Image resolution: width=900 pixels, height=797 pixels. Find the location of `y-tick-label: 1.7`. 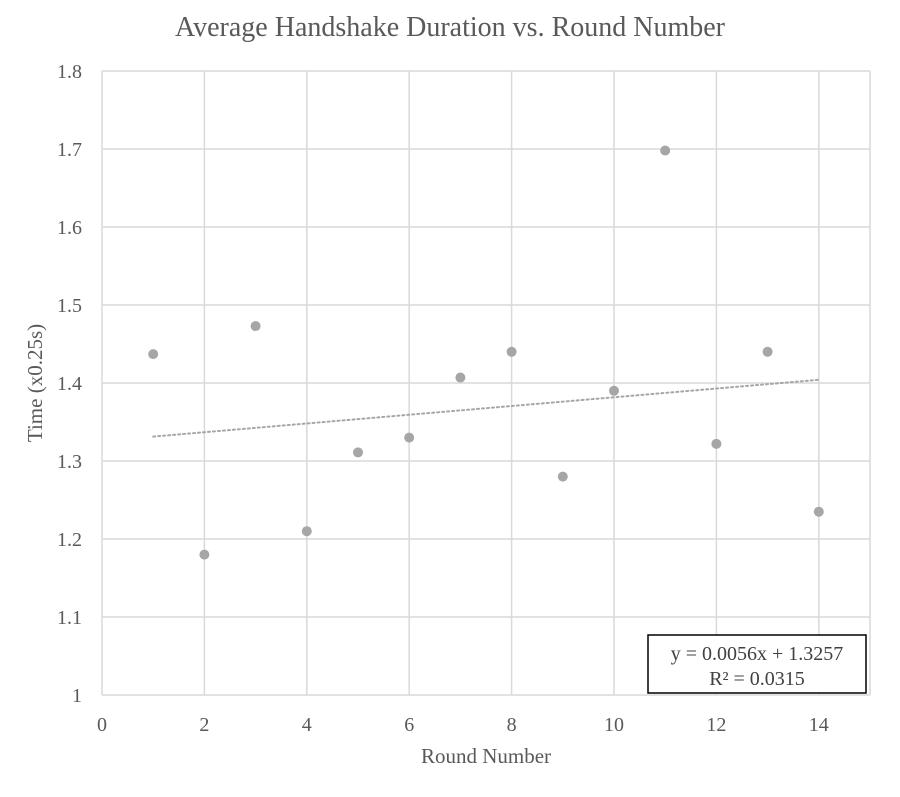

y-tick-label: 1.7 is located at coordinates (69, 150).